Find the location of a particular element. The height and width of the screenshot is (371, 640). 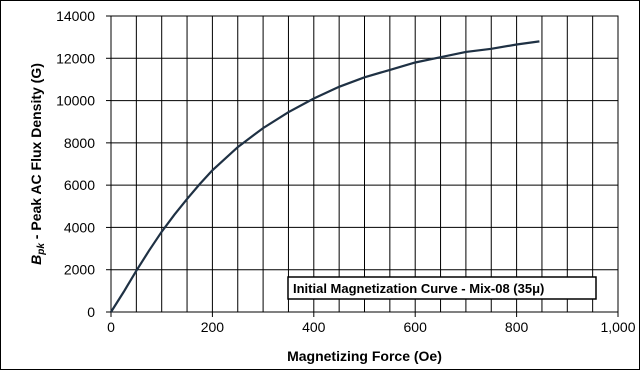

x-tick-label: 600 is located at coordinates (416, 327).